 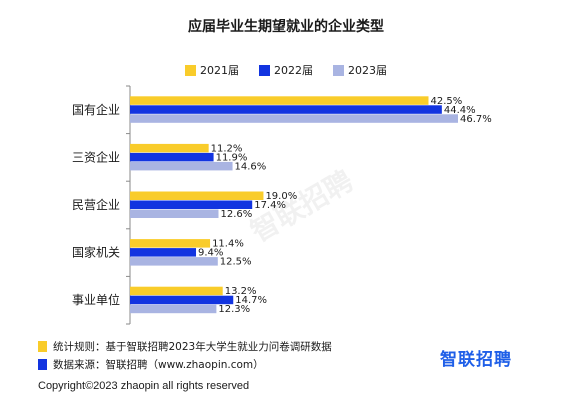 I want to click on legend: 2021届 2022届 2023届, so click(x=286, y=70).